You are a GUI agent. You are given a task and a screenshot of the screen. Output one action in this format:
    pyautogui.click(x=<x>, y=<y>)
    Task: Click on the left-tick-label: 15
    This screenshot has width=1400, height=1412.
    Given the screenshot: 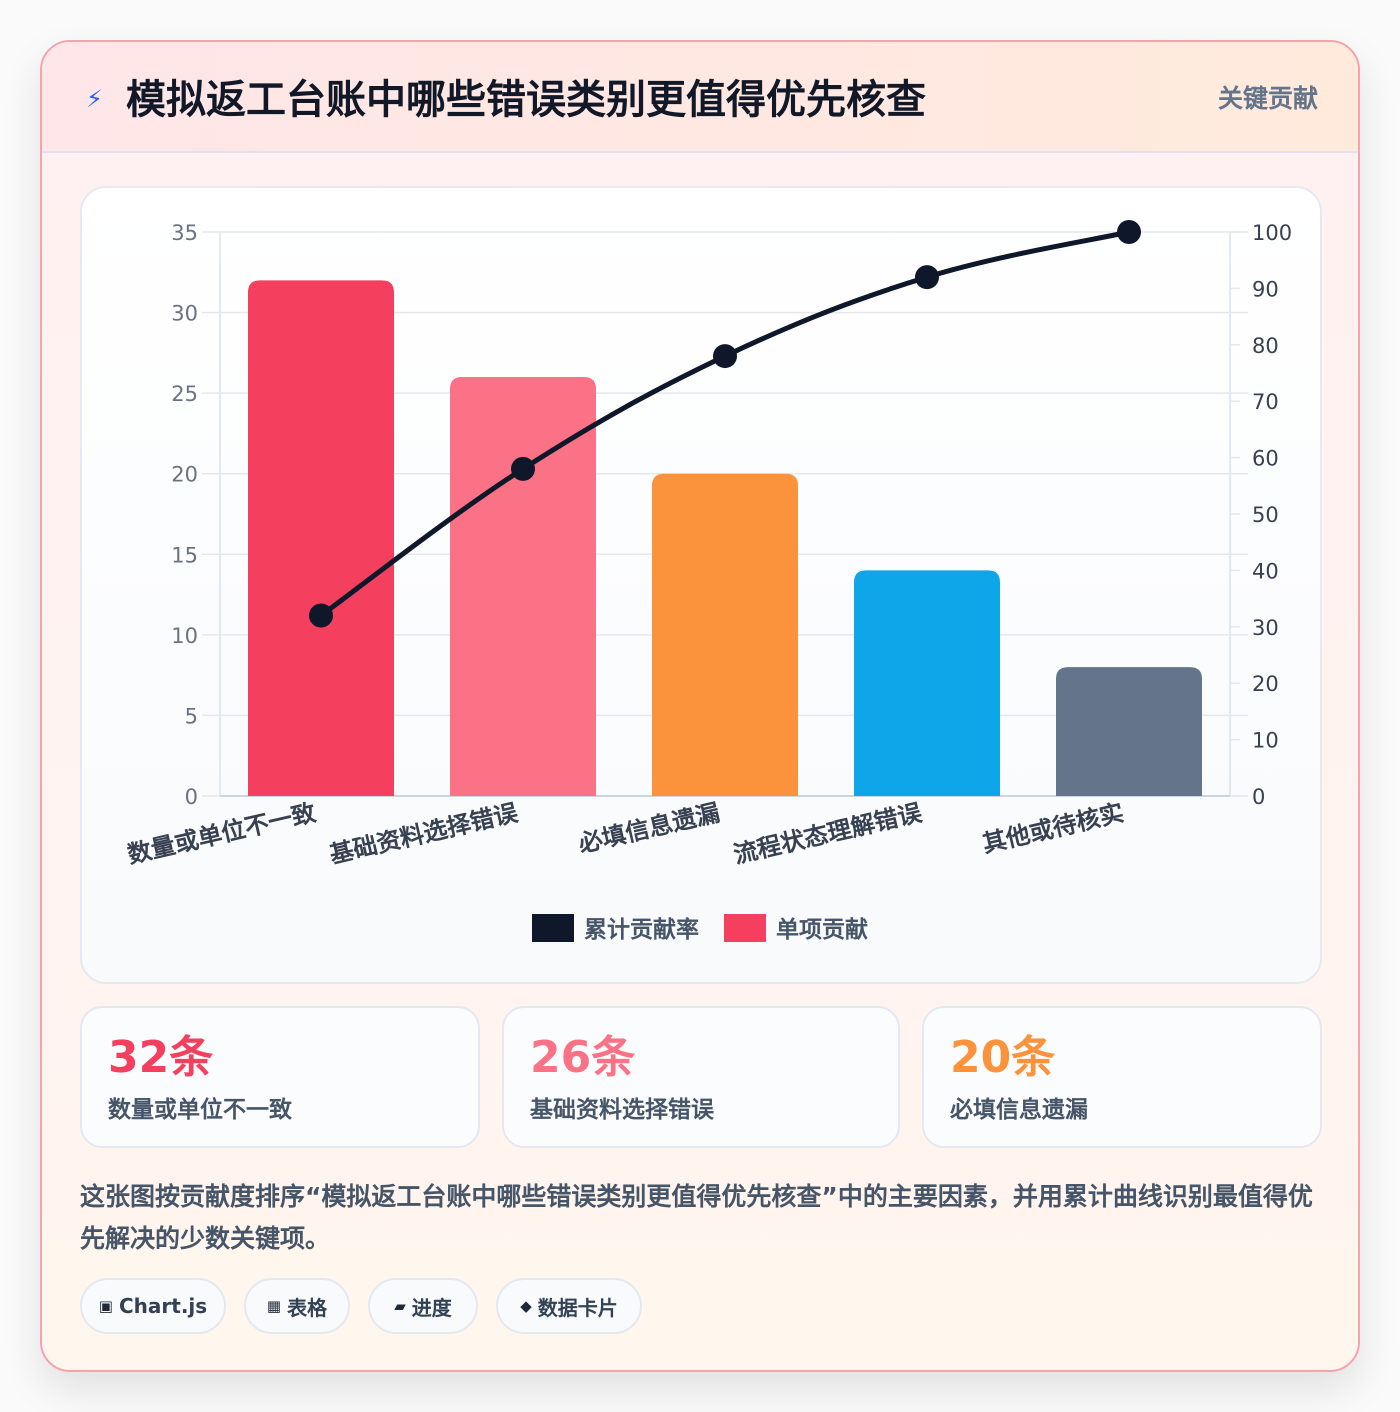 What is the action you would take?
    pyautogui.click(x=184, y=555)
    